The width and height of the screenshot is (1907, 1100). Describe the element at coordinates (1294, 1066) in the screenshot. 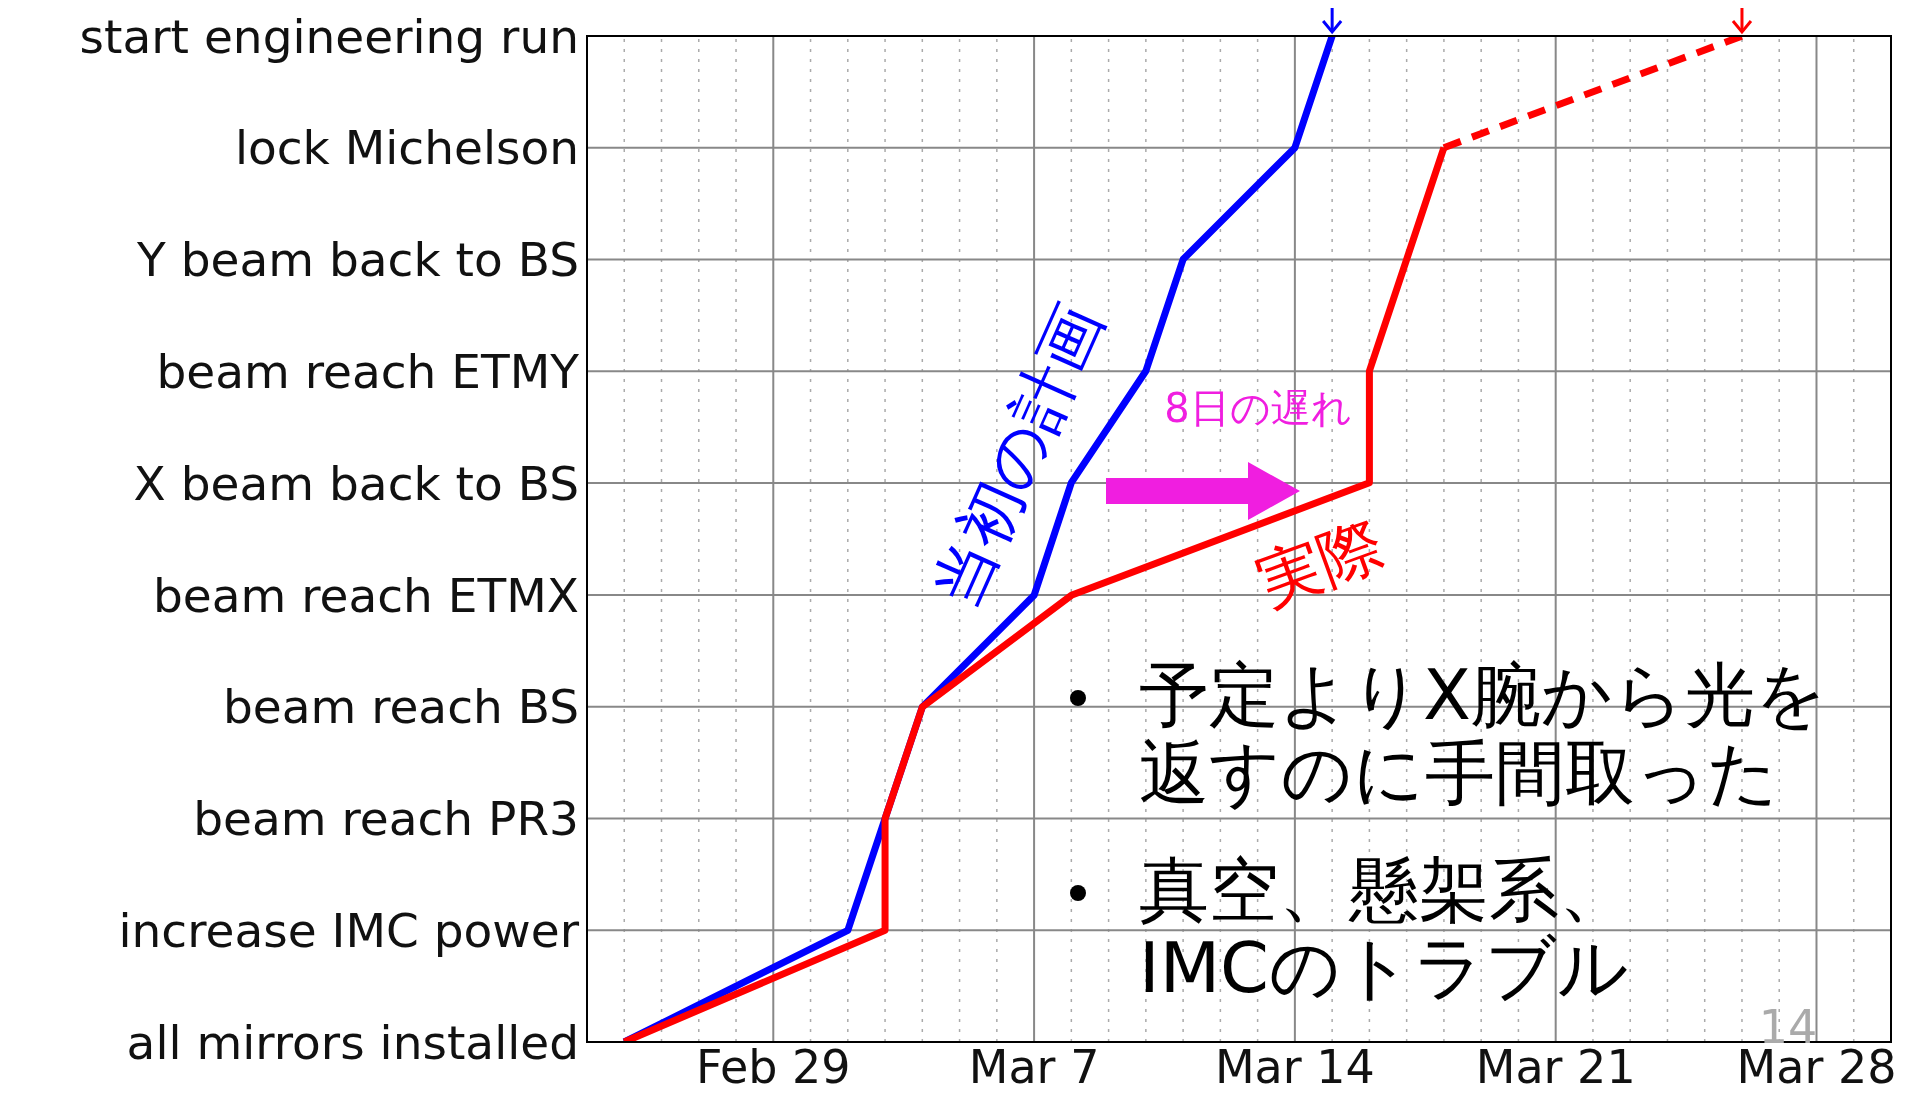

I see `x-tick-label: Mar 14` at that location.